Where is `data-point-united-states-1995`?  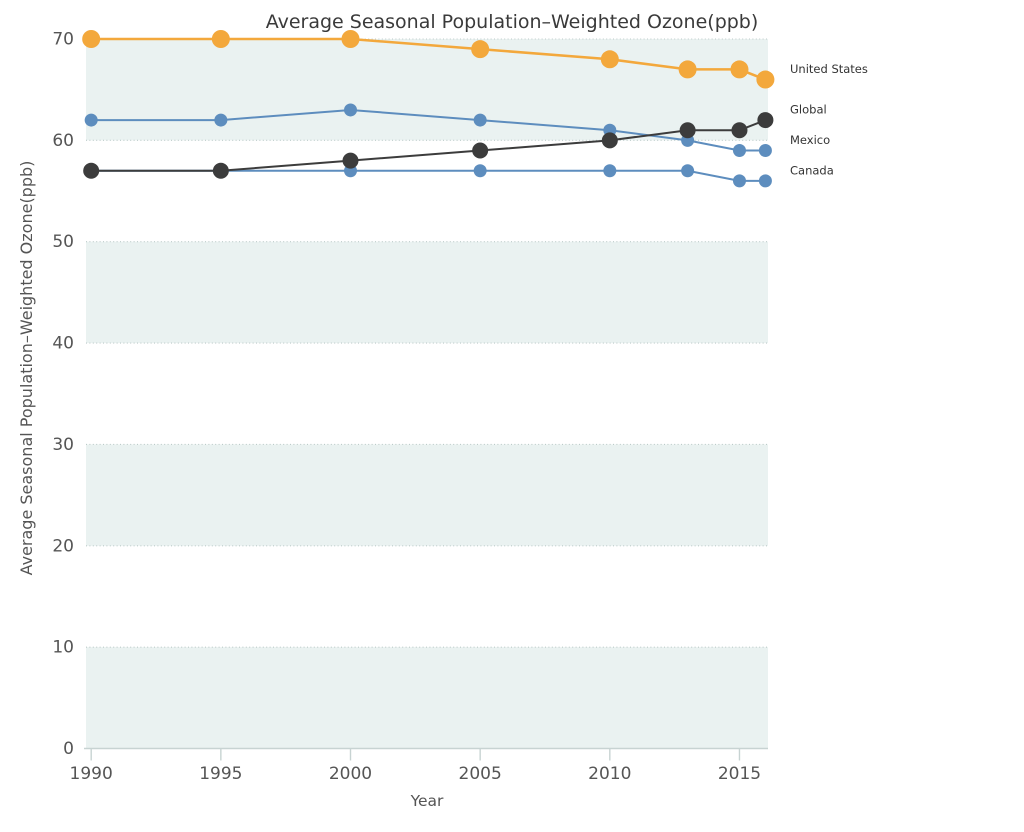
data-point-united-states-1995 is located at coordinates (220, 39).